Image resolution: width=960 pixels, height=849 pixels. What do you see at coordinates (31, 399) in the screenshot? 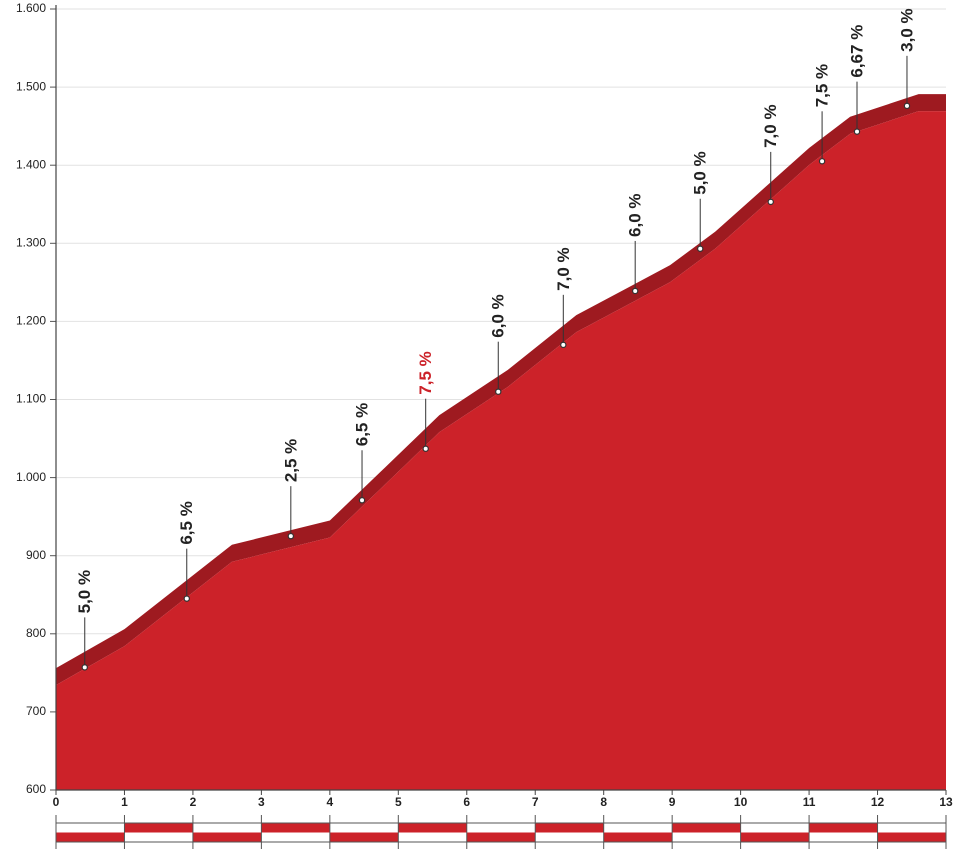
I see `y-tick-label: 1.100` at bounding box center [31, 399].